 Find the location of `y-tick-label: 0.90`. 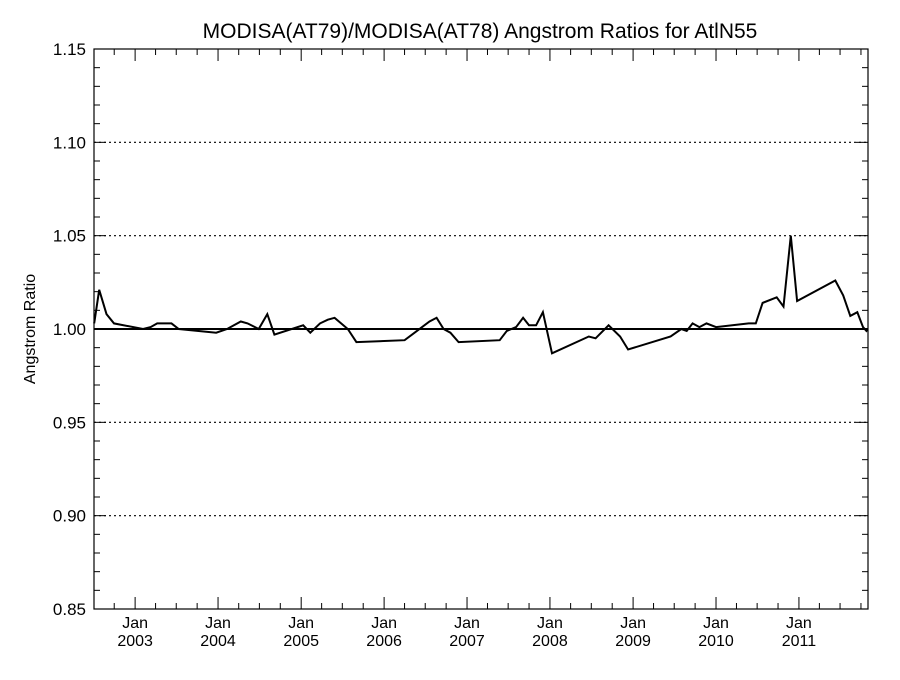

y-tick-label: 0.90 is located at coordinates (69, 516).